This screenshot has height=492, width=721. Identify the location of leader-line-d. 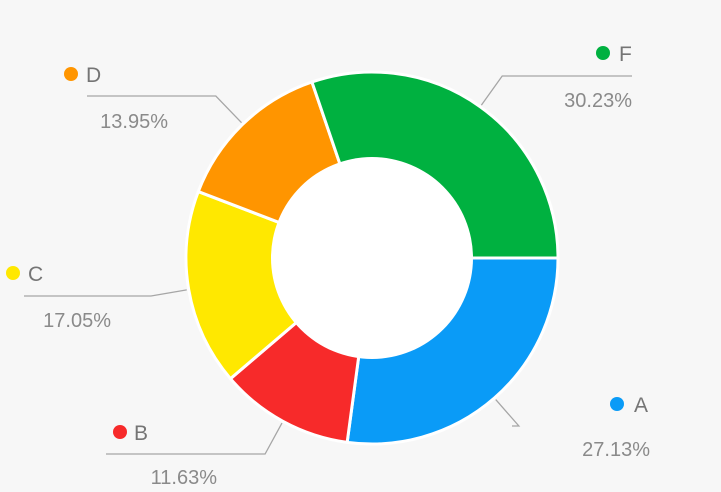
(164, 109).